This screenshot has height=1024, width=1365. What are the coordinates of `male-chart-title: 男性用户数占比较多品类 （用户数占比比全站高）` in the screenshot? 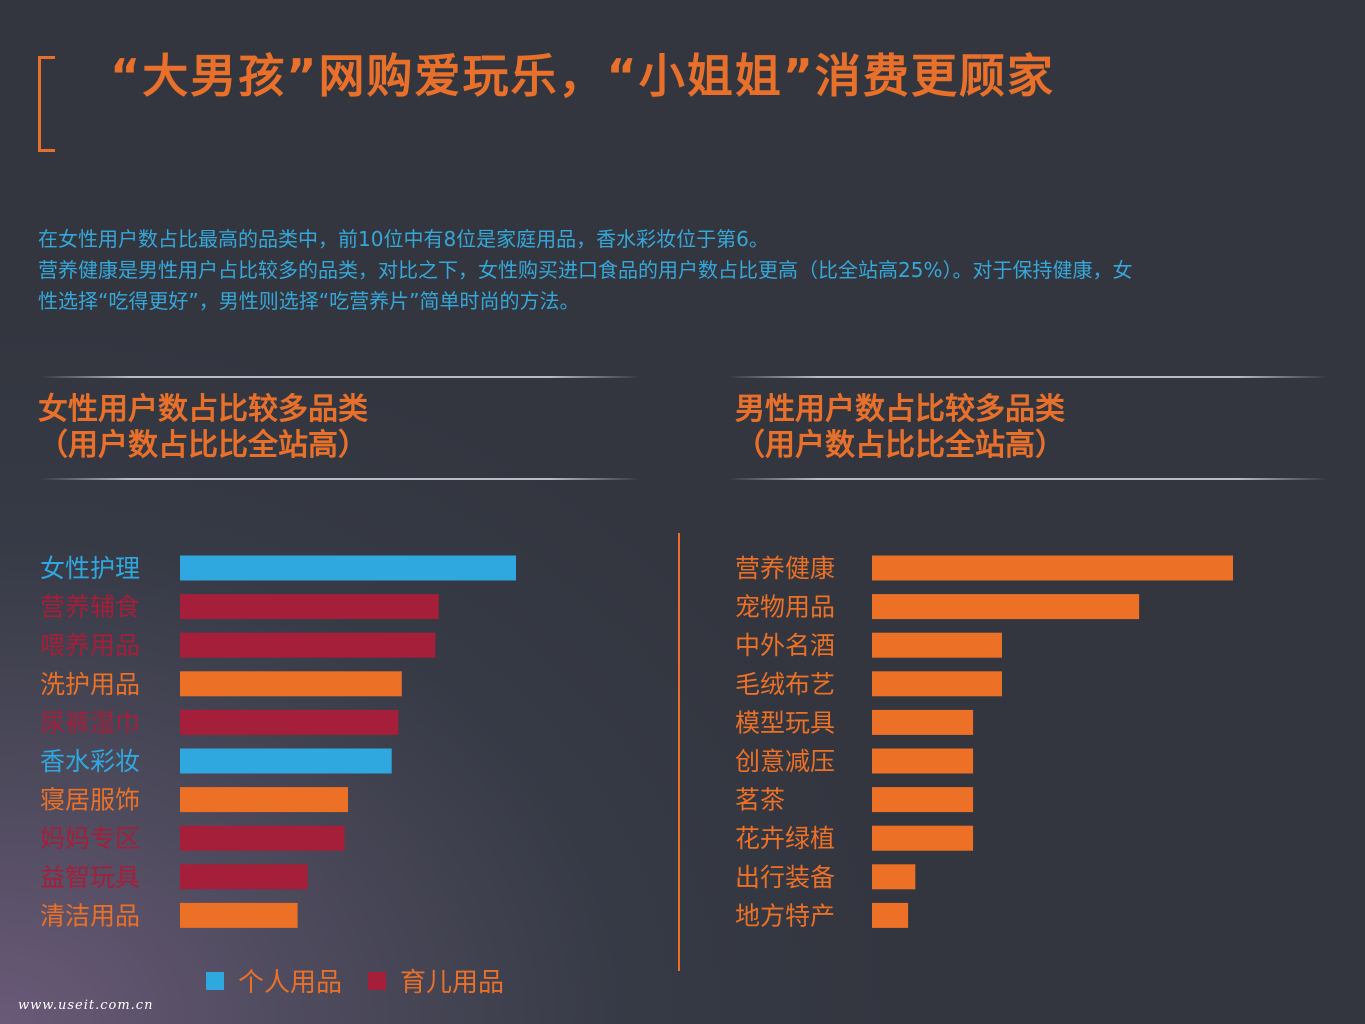 It's located at (900, 428).